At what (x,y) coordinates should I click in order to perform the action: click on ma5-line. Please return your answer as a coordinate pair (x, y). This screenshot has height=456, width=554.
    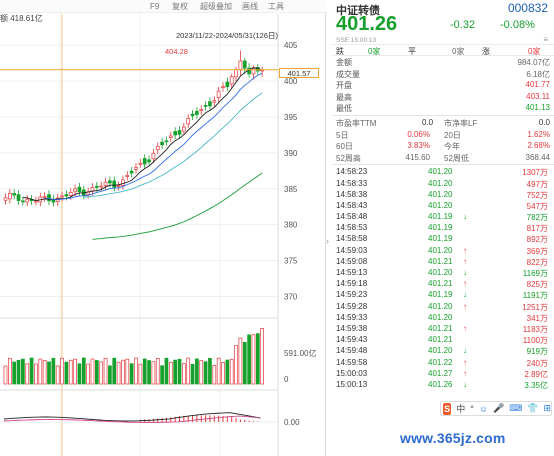
    Looking at the image, I should click on (142, 134).